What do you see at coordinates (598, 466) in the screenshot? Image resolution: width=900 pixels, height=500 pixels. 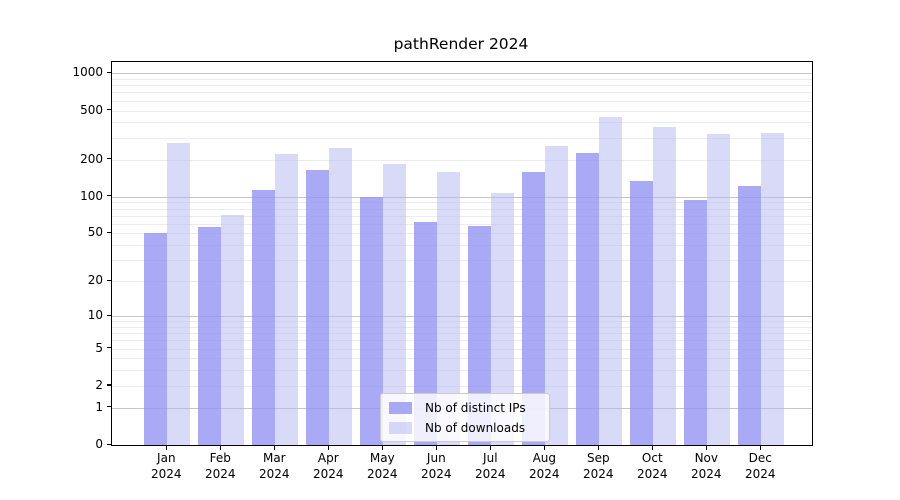 I see `x-tick-label-sep: Sep 2024` at bounding box center [598, 466].